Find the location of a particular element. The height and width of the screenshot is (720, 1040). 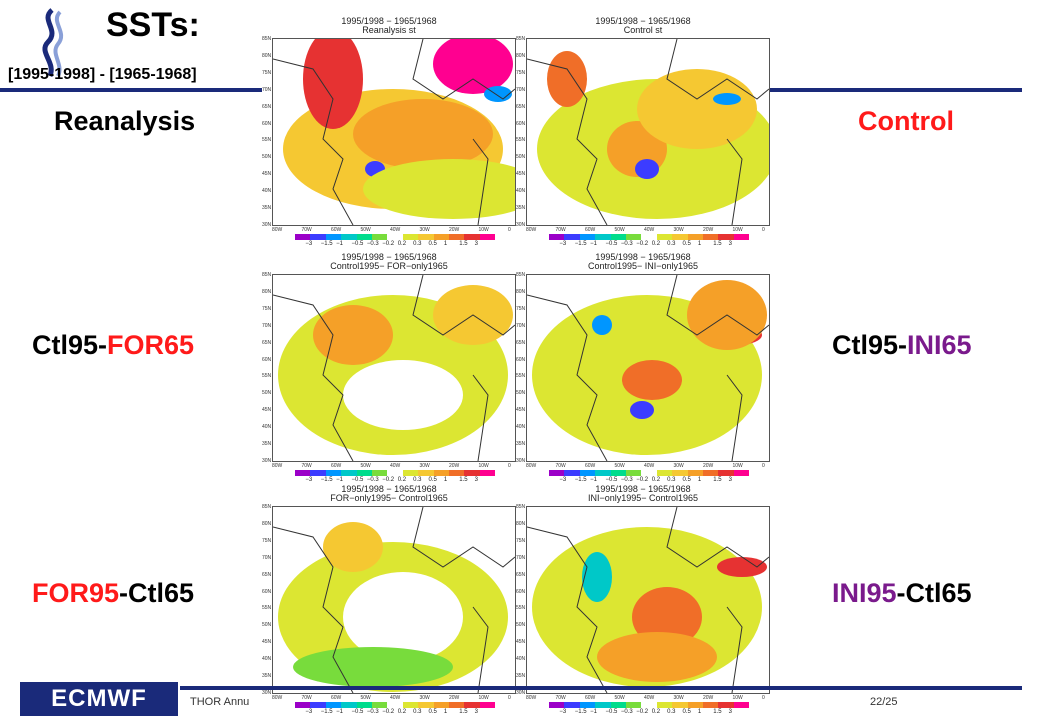

lon-tick-label: 40W is located at coordinates (395, 698).